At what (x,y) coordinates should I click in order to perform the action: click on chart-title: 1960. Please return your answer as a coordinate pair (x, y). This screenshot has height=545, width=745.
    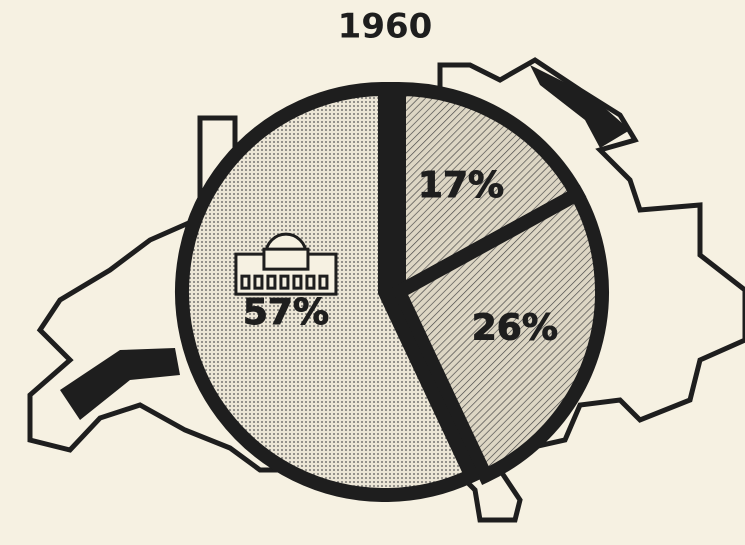
    Looking at the image, I should click on (385, 27).